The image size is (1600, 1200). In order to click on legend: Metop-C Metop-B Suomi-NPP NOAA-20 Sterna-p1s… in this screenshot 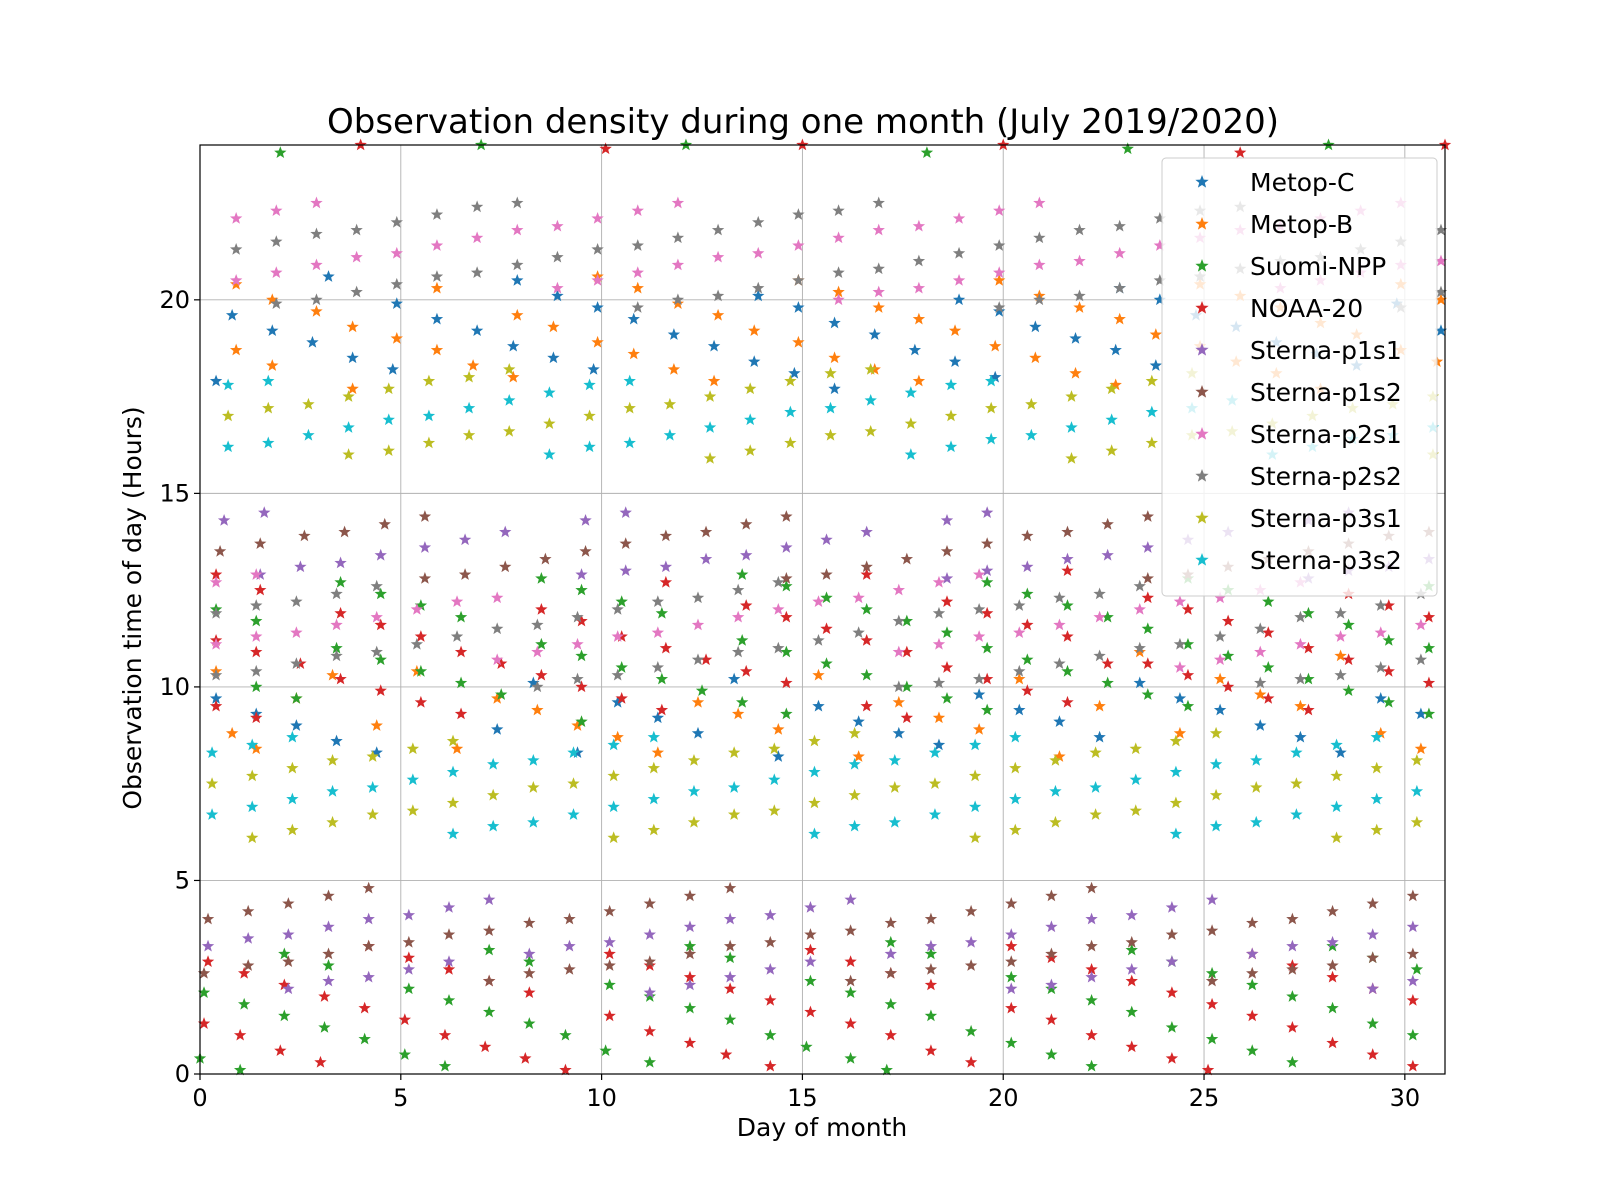, I will do `click(1299, 377)`.